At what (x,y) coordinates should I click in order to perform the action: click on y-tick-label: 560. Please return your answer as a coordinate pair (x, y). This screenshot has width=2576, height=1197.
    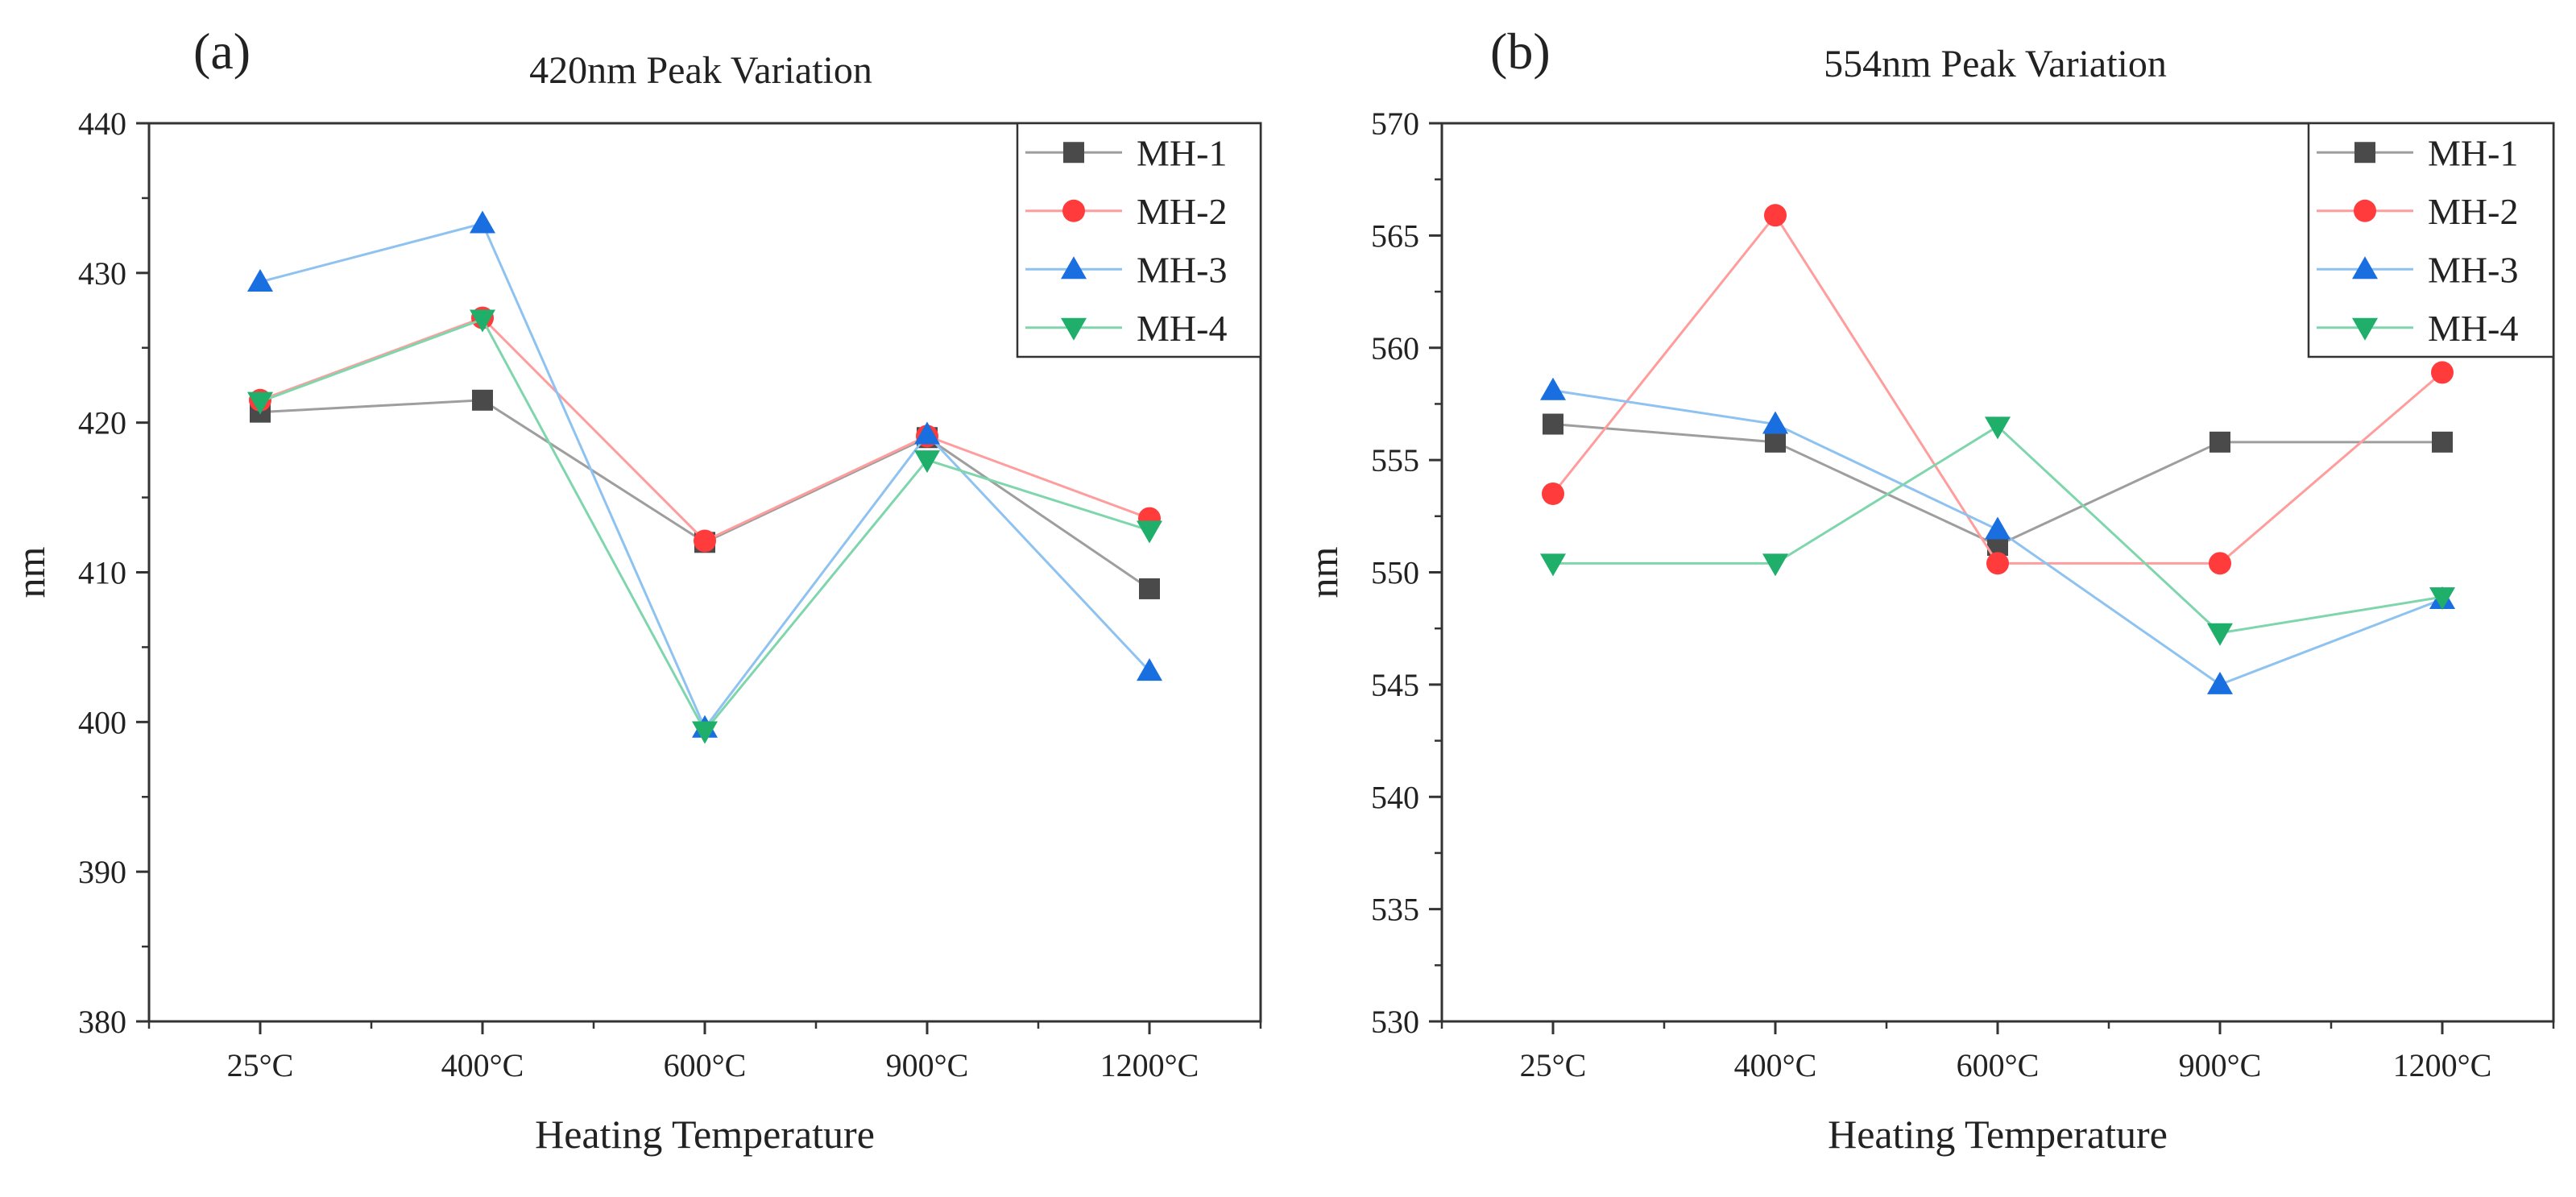
    Looking at the image, I should click on (1395, 348).